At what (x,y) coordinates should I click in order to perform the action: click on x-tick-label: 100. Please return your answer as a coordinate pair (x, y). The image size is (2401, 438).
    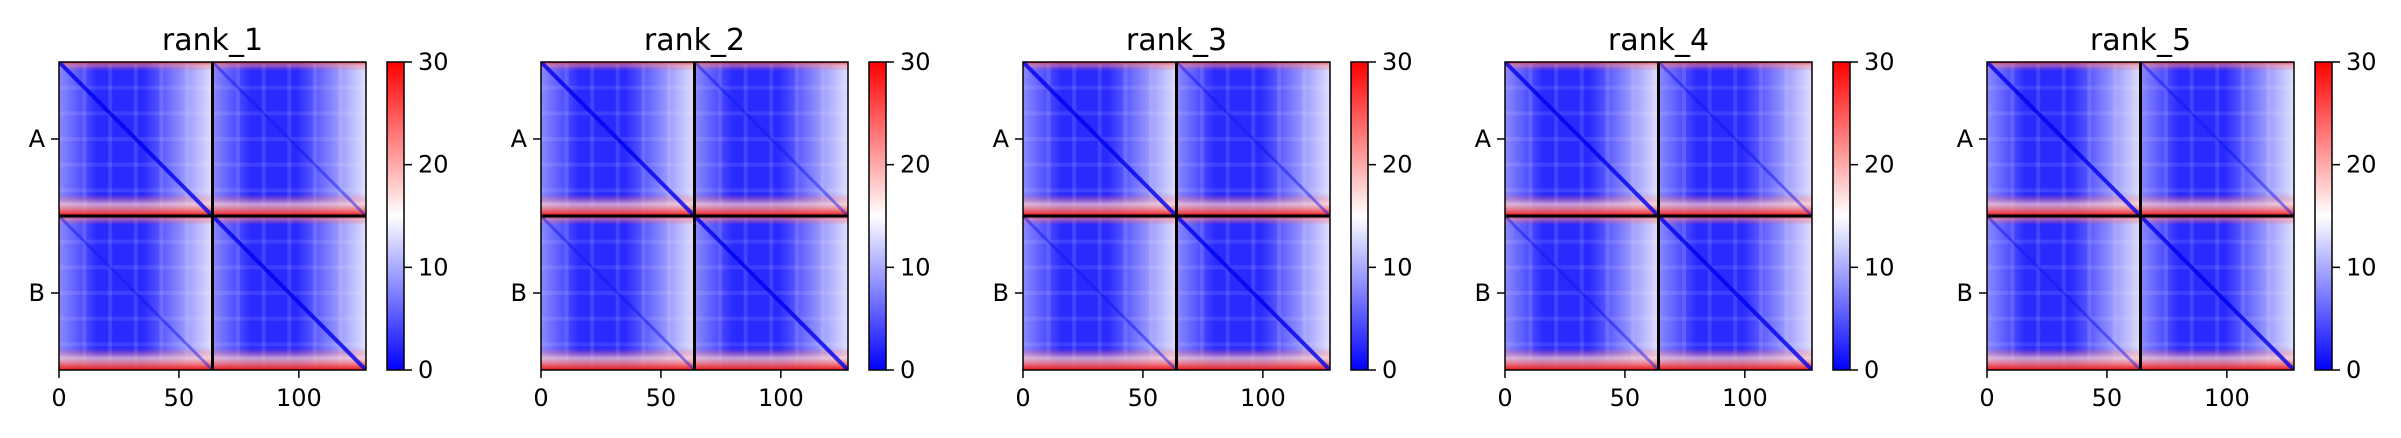
    Looking at the image, I should click on (299, 398).